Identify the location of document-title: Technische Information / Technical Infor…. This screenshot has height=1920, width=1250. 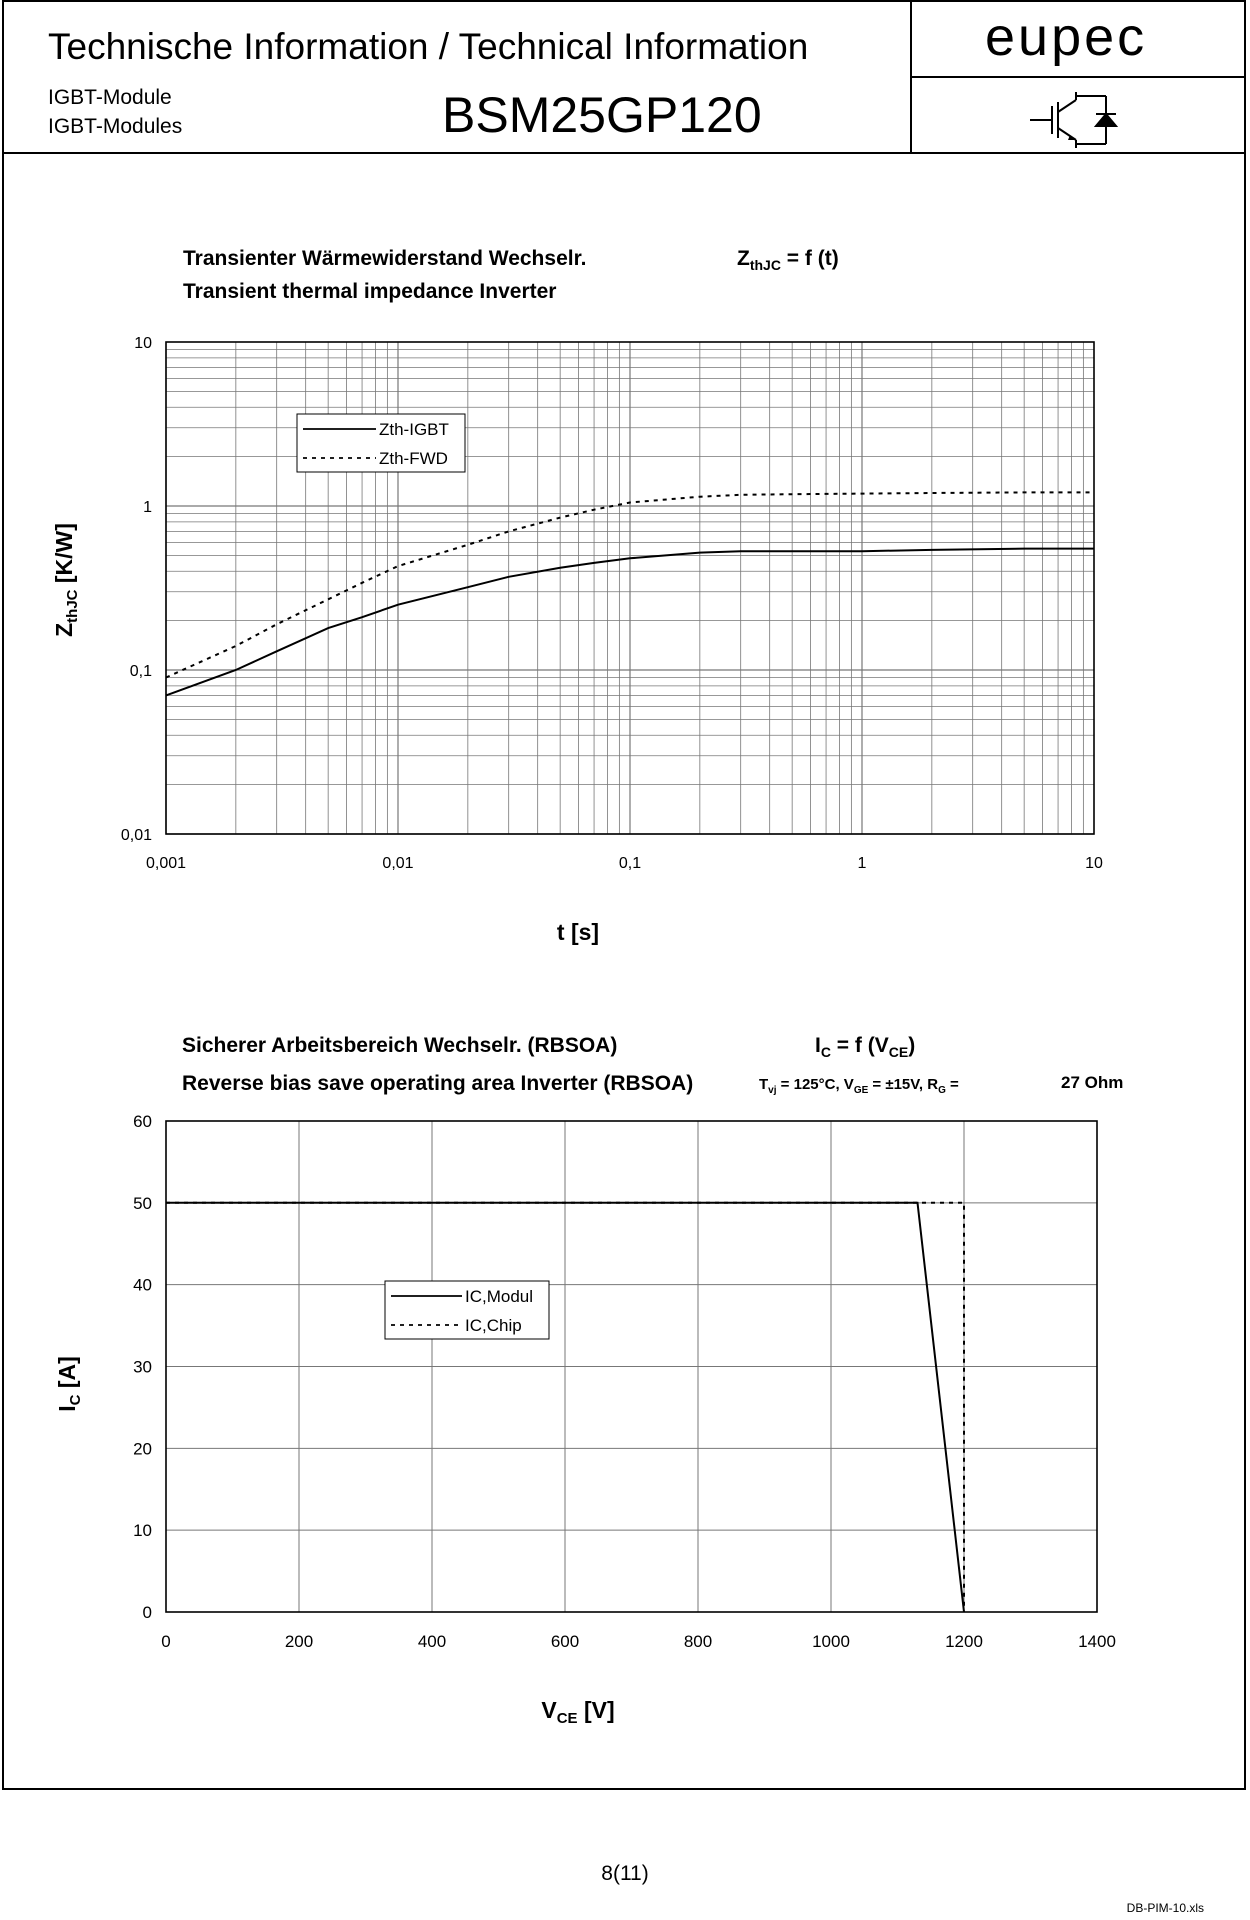
(428, 46).